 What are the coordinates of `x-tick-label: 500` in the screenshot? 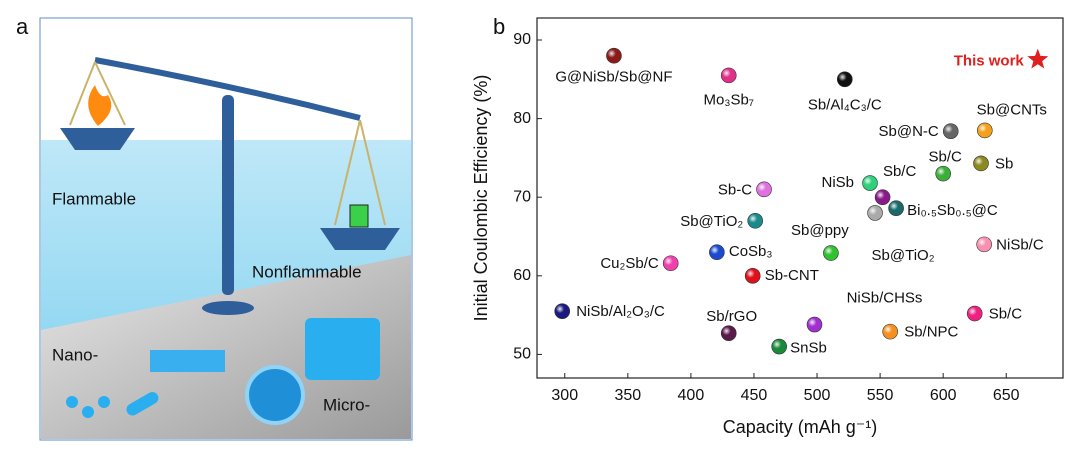 It's located at (817, 395).